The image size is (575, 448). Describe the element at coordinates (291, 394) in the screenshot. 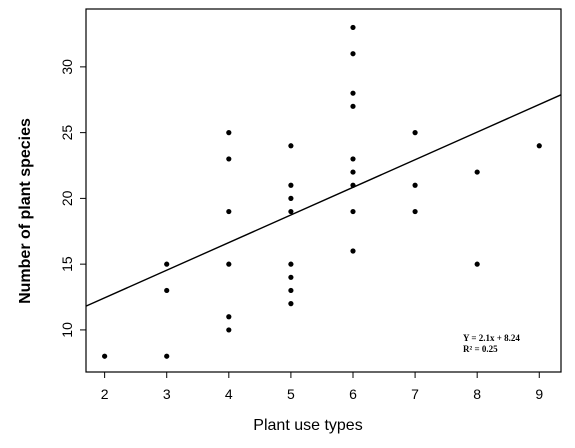

I see `x-tick-label: 5` at that location.